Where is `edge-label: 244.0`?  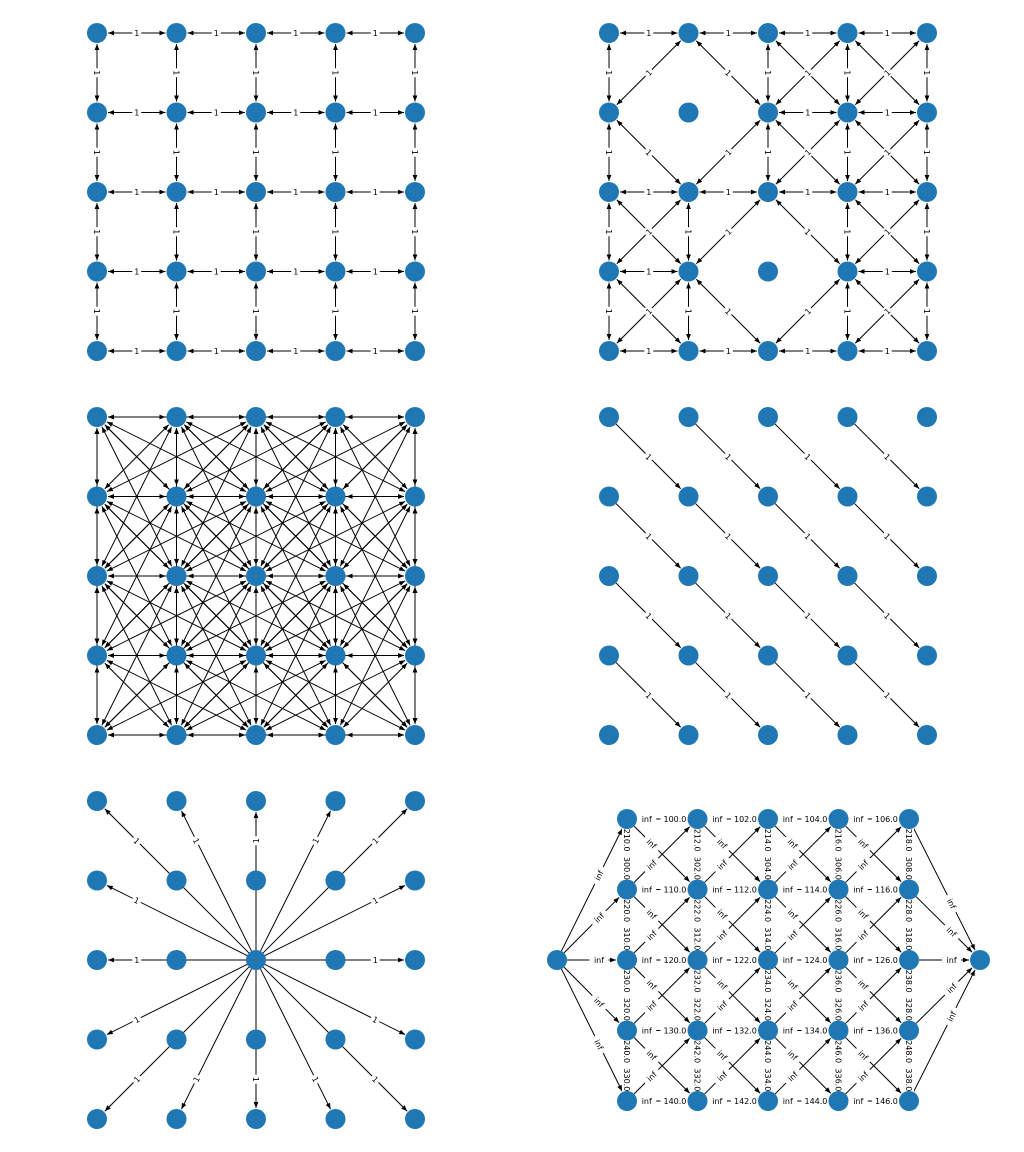 edge-label: 244.0 is located at coordinates (767, 1051).